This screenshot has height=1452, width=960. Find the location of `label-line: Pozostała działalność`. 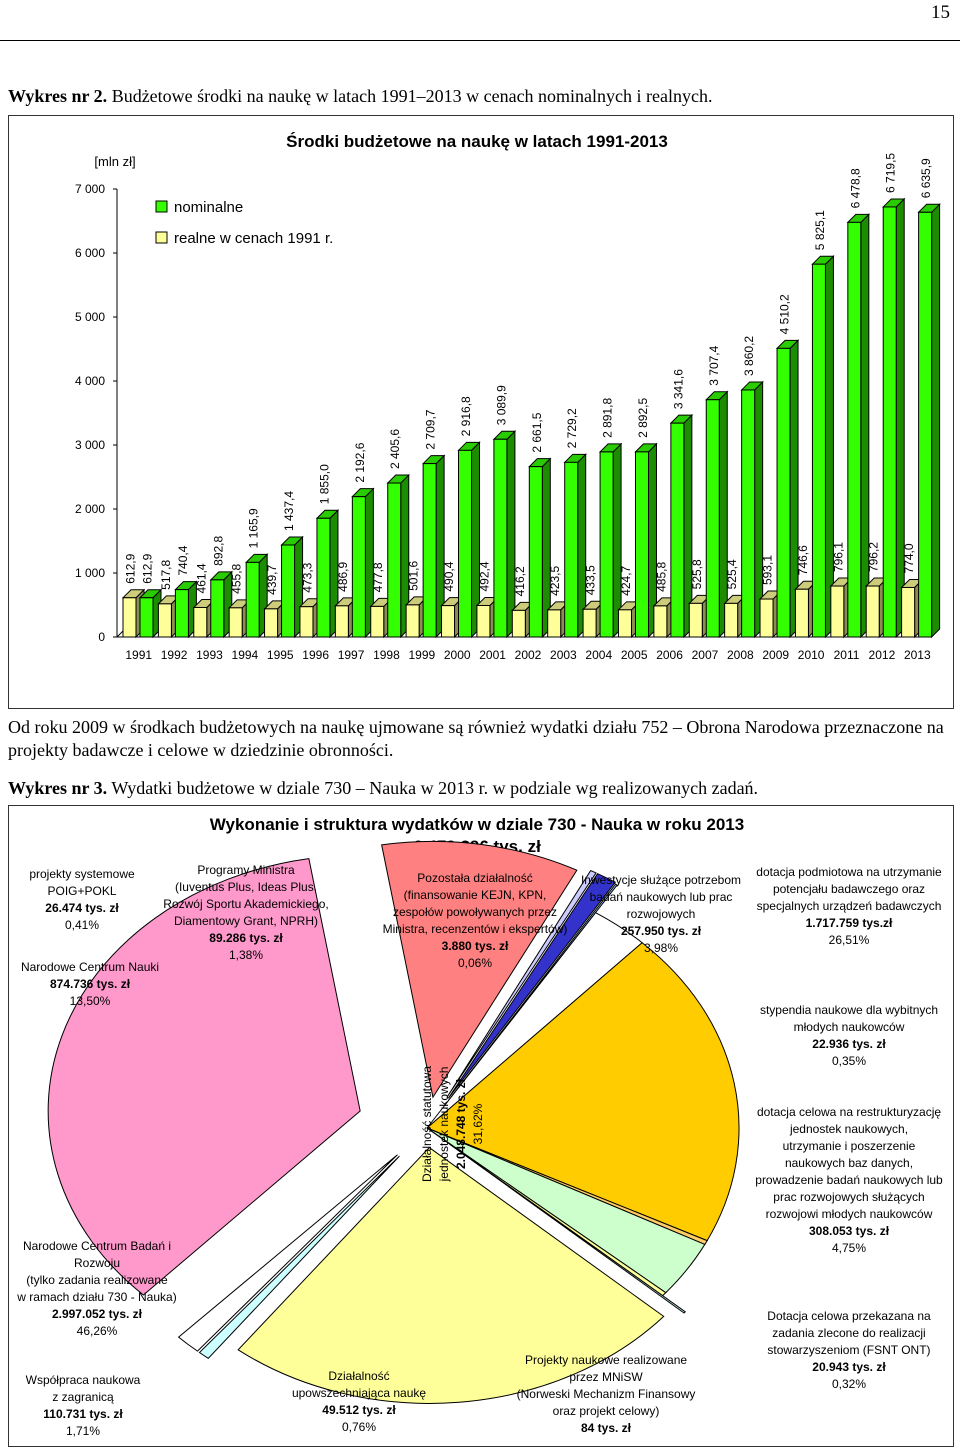

label-line: Pozostała działalność is located at coordinates (475, 878).